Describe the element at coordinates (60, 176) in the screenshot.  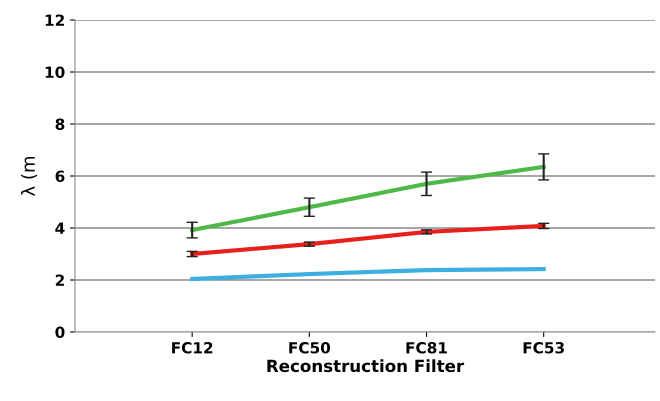
I see `y-tick-label: 6` at that location.